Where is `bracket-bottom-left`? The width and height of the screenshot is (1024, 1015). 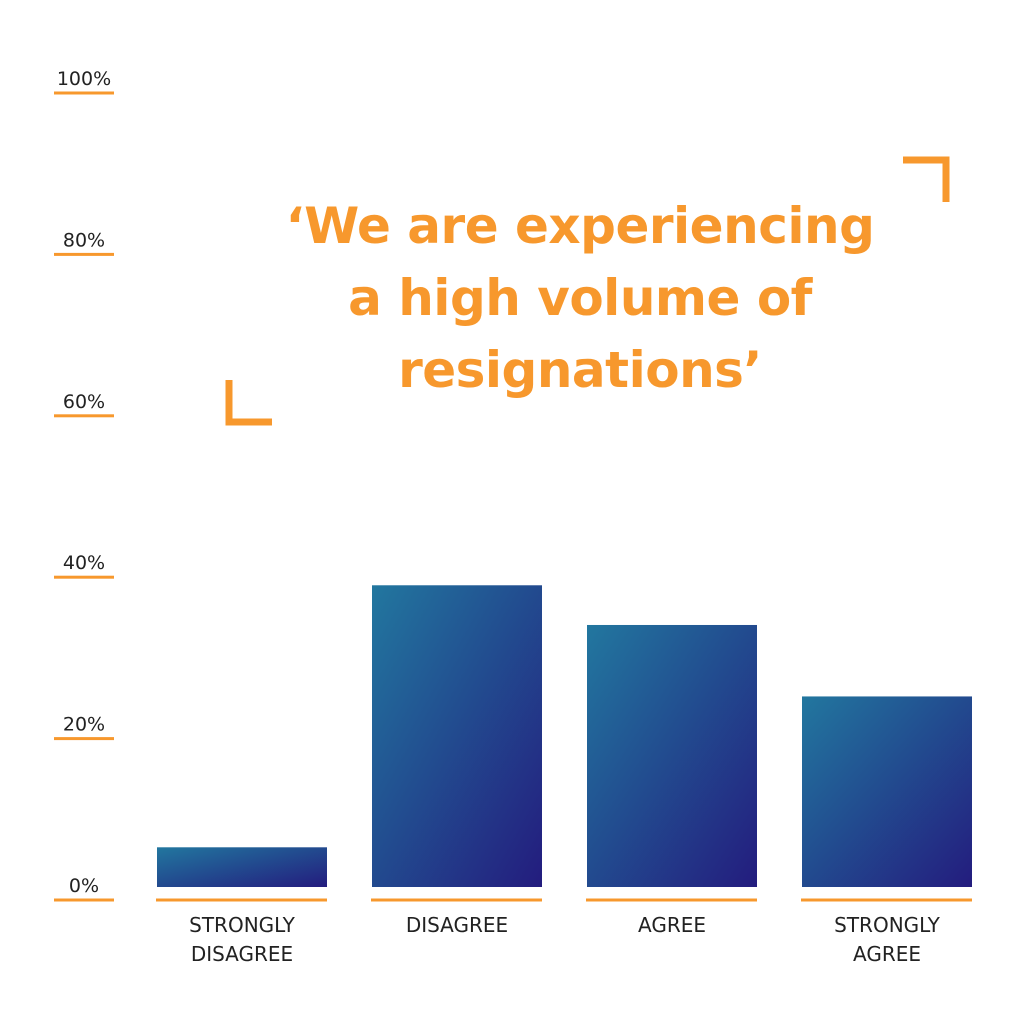
bracket-bottom-left is located at coordinates (248, 403).